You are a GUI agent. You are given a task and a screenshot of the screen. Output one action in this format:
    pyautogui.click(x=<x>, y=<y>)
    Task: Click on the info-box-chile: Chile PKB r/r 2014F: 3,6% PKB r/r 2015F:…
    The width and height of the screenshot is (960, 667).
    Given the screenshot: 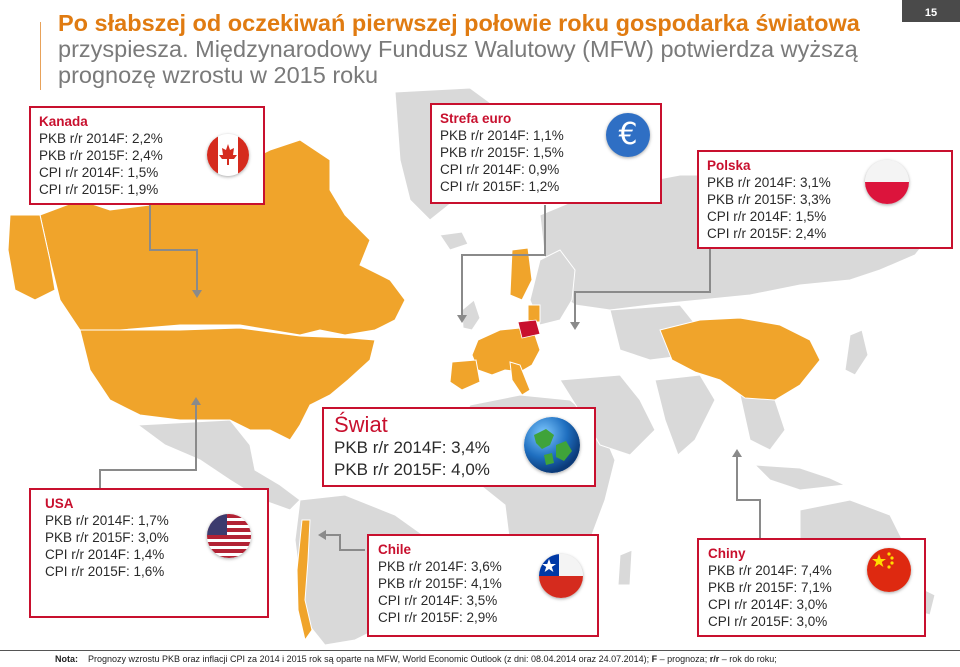 What is the action you would take?
    pyautogui.click(x=483, y=585)
    